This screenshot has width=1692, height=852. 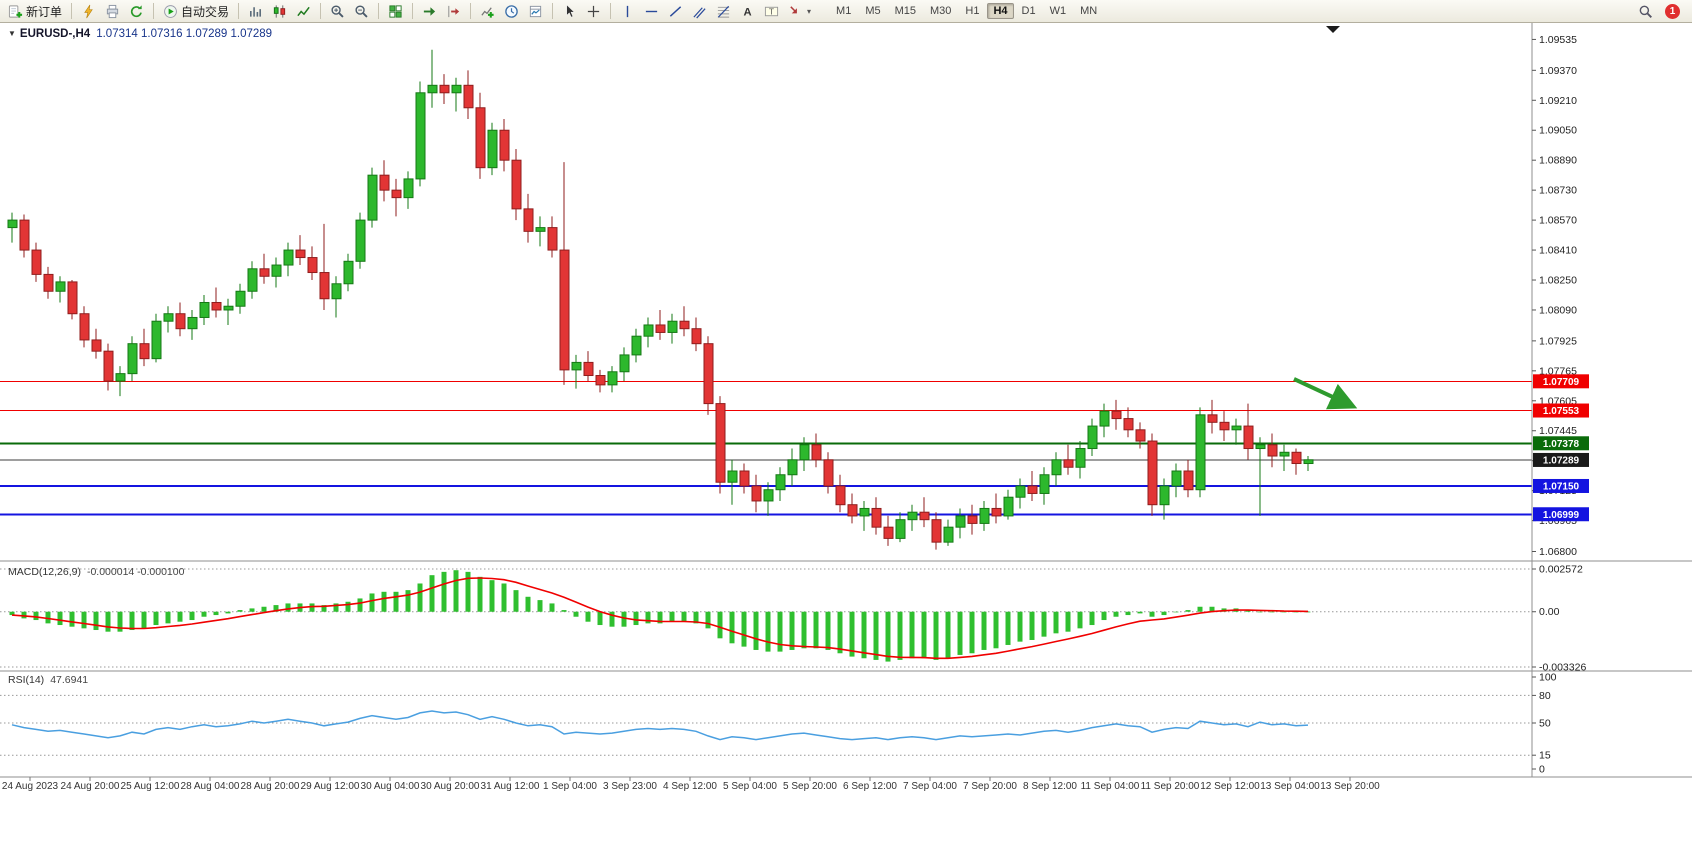 What do you see at coordinates (627, 11) in the screenshot?
I see `vertical-line-button` at bounding box center [627, 11].